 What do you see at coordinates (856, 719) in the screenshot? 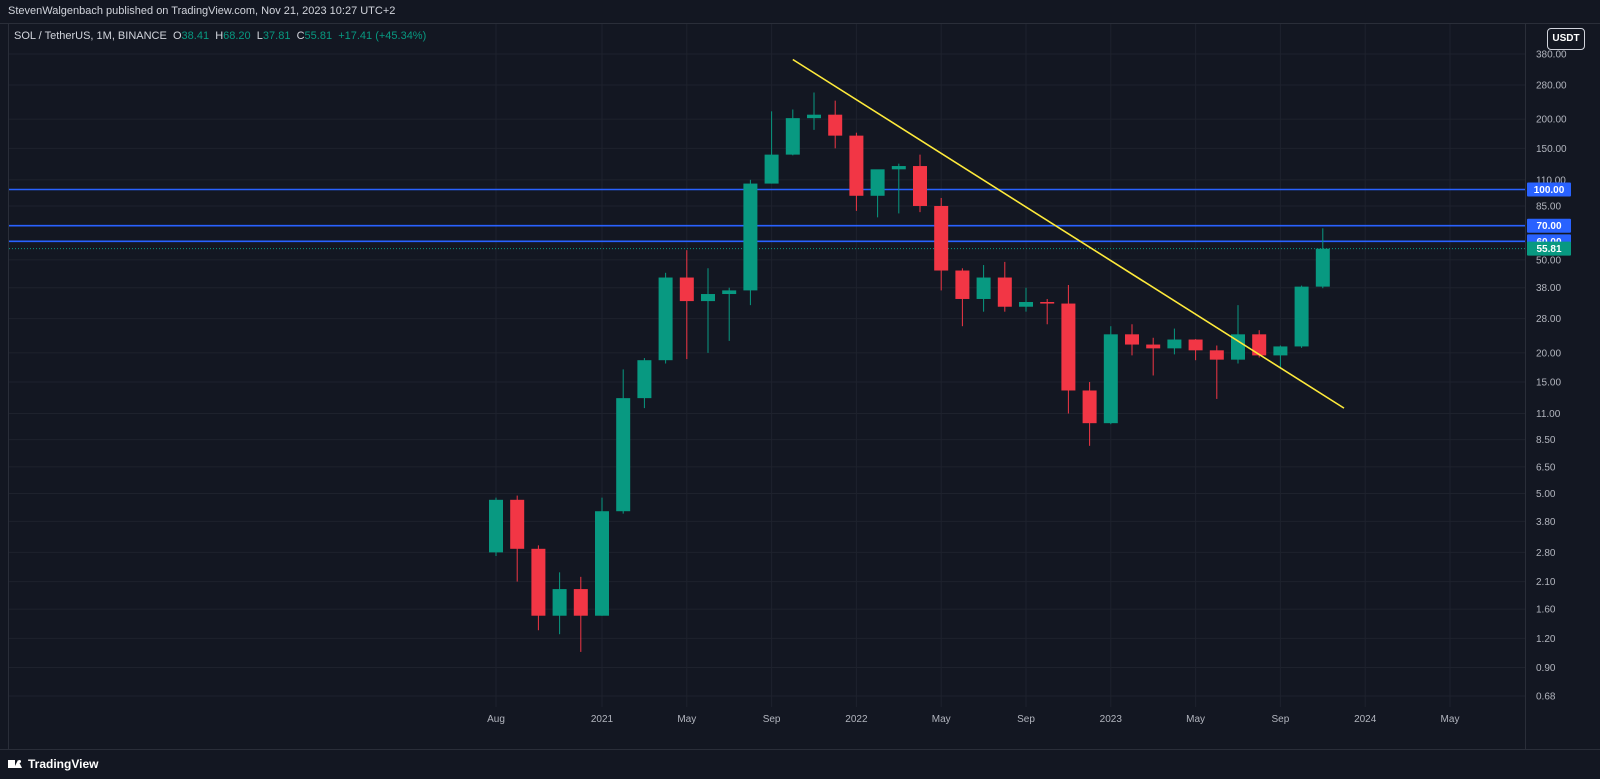
I see `x-tick-label: 2022` at bounding box center [856, 719].